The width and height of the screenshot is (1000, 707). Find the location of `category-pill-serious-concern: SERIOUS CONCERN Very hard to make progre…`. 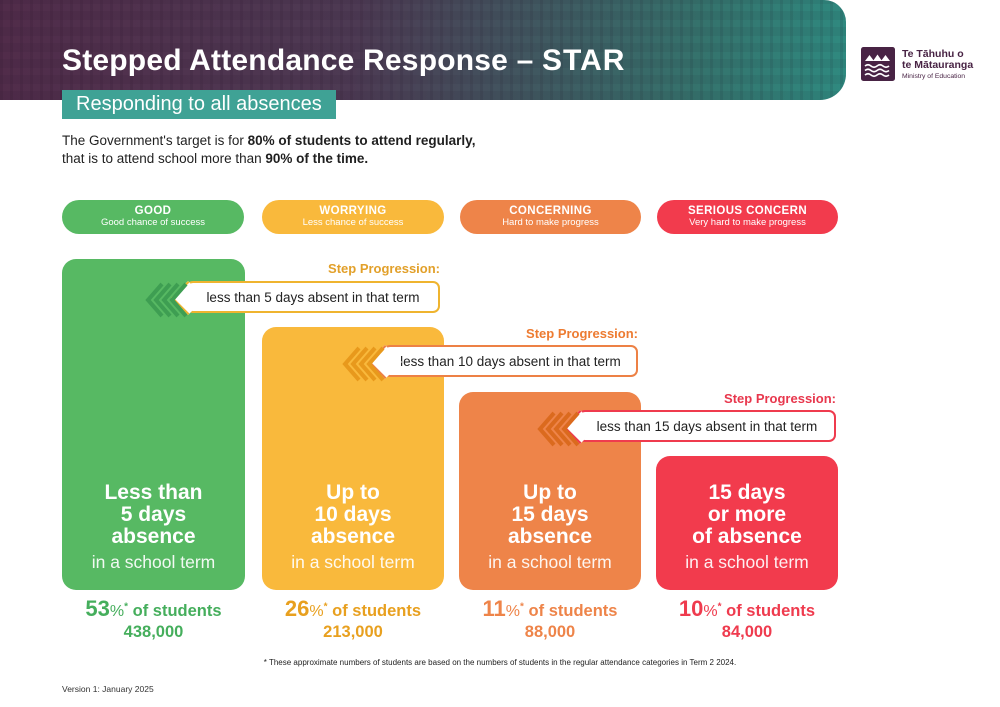

category-pill-serious-concern: SERIOUS CONCERN Very hard to make progre… is located at coordinates (747, 217).